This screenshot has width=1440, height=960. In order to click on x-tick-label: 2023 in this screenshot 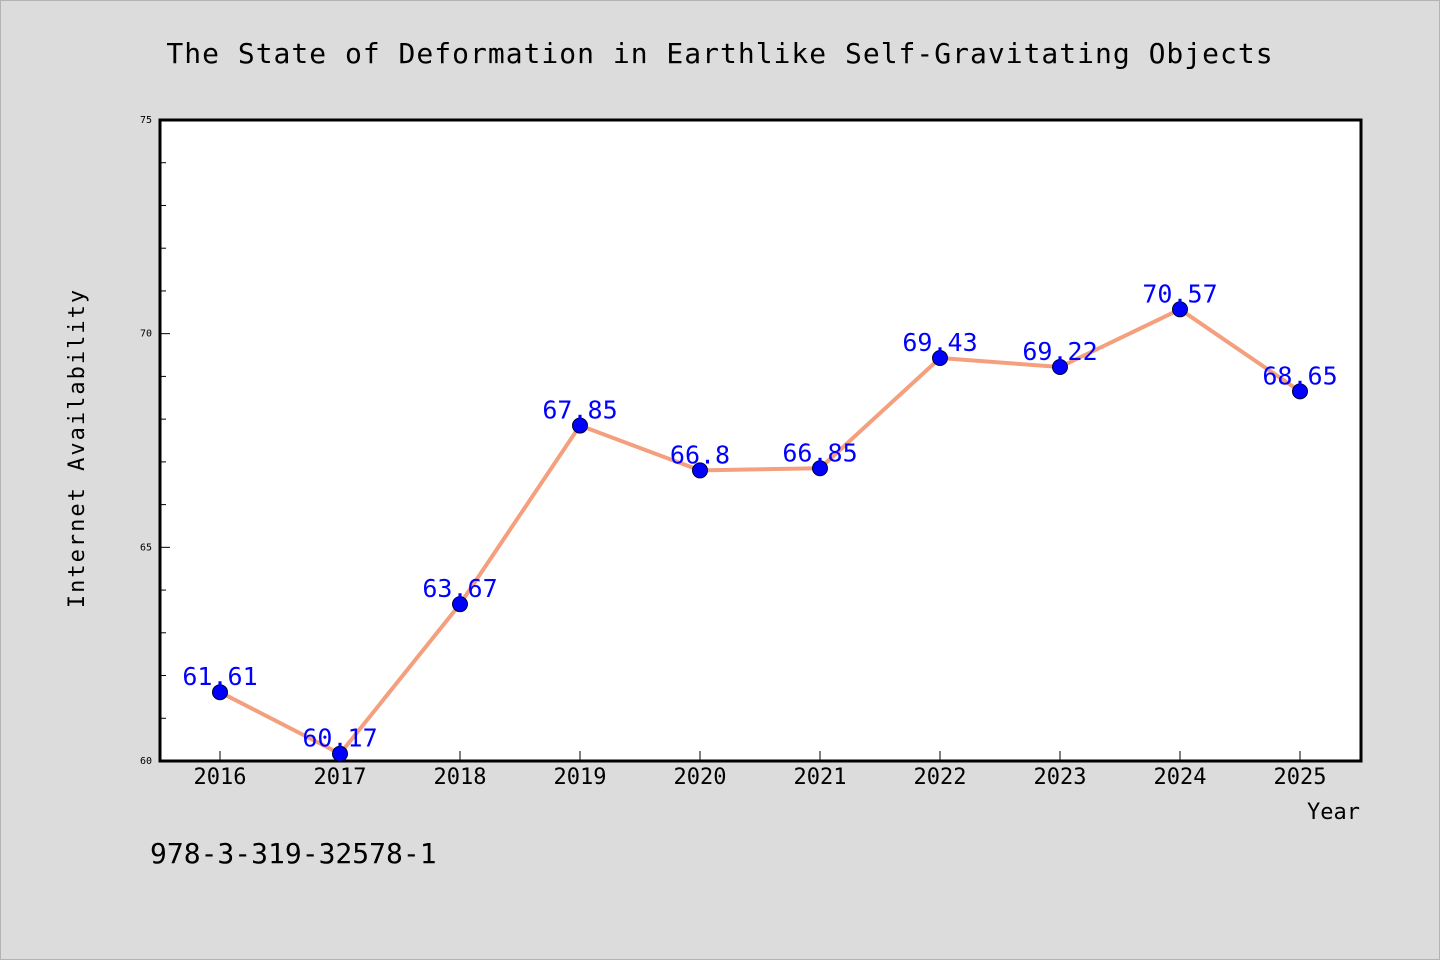, I will do `click(1060, 777)`.